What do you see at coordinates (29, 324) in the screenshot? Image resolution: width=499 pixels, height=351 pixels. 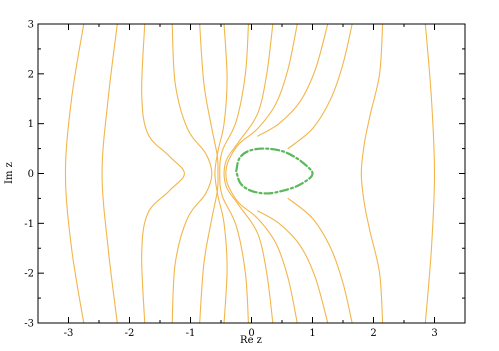 I see `y-tick-label-0: -3` at bounding box center [29, 324].